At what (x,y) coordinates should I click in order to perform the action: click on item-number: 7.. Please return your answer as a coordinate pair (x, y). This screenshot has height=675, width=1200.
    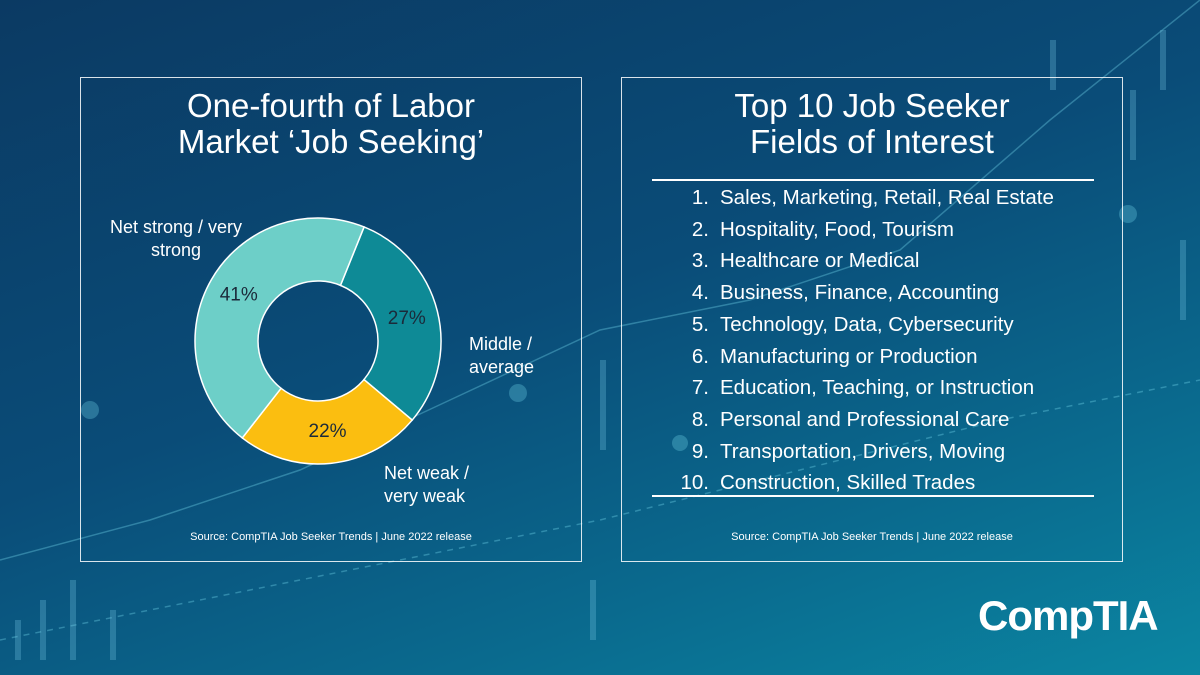
    Looking at the image, I should click on (700, 388).